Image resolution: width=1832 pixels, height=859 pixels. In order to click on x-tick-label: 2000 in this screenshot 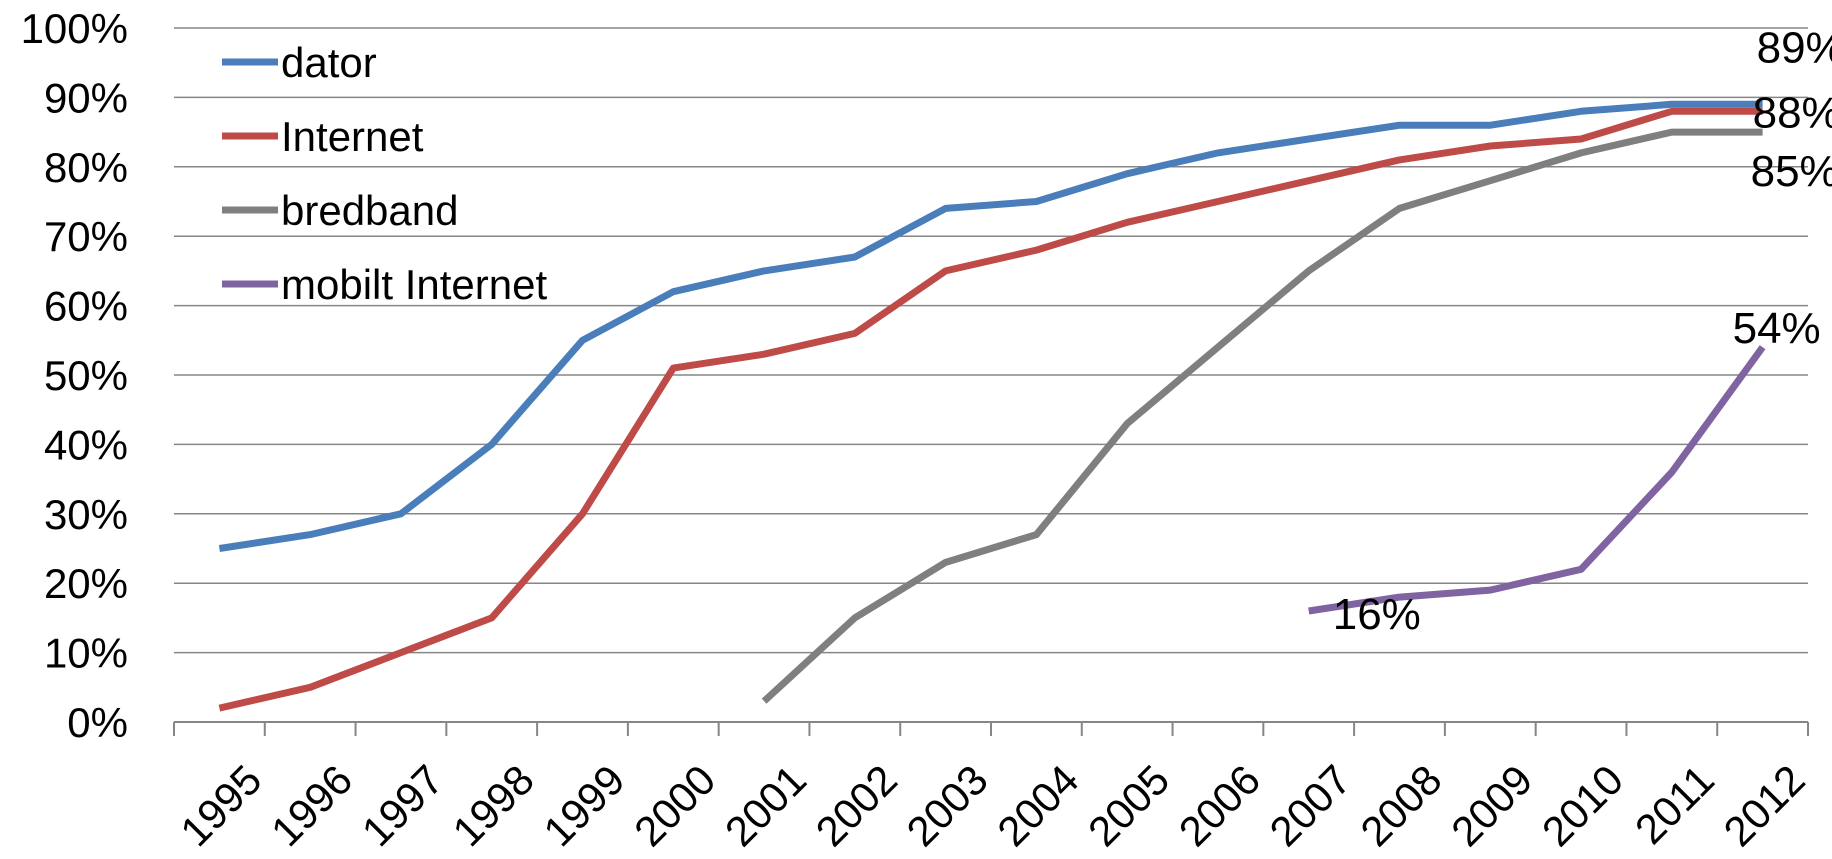, I will do `click(674, 805)`.